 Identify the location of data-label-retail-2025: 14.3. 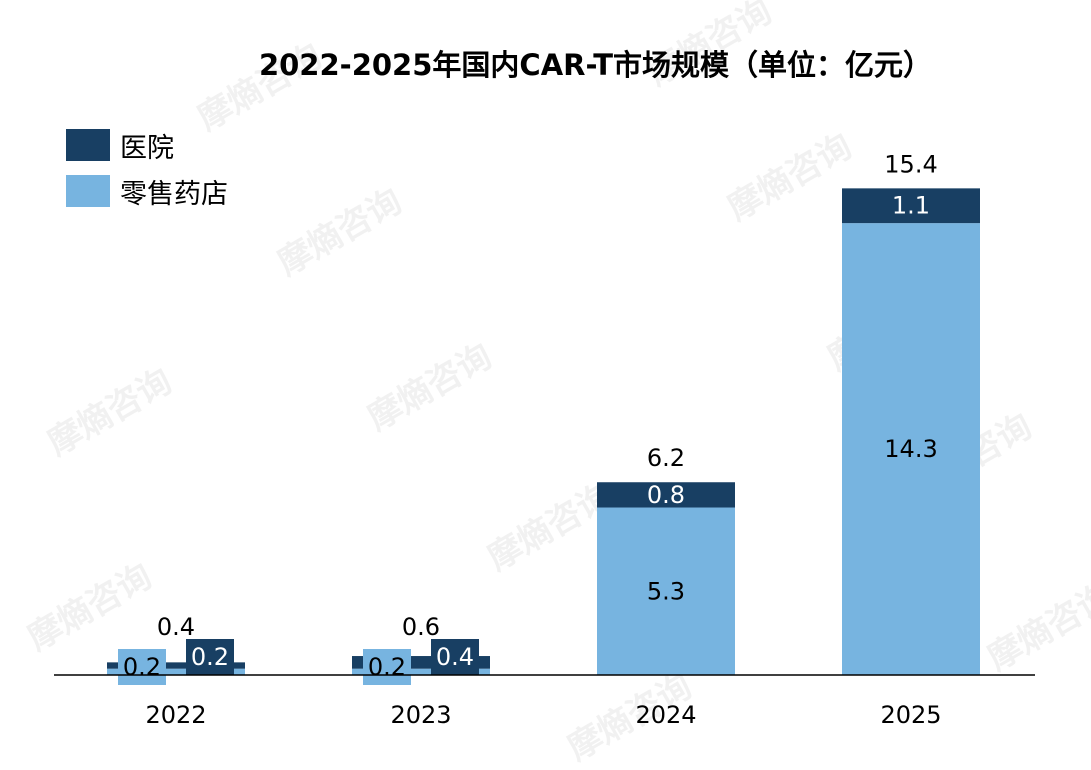
(910, 449).